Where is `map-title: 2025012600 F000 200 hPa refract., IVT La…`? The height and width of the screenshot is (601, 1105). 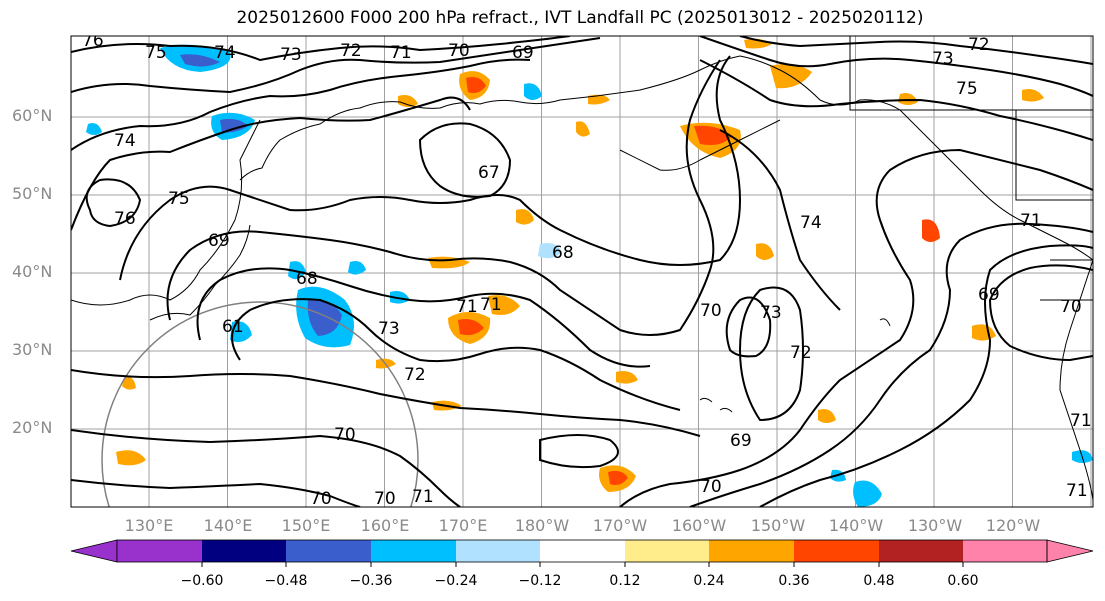
map-title: 2025012600 F000 200 hPa refract., IVT La… is located at coordinates (580, 18).